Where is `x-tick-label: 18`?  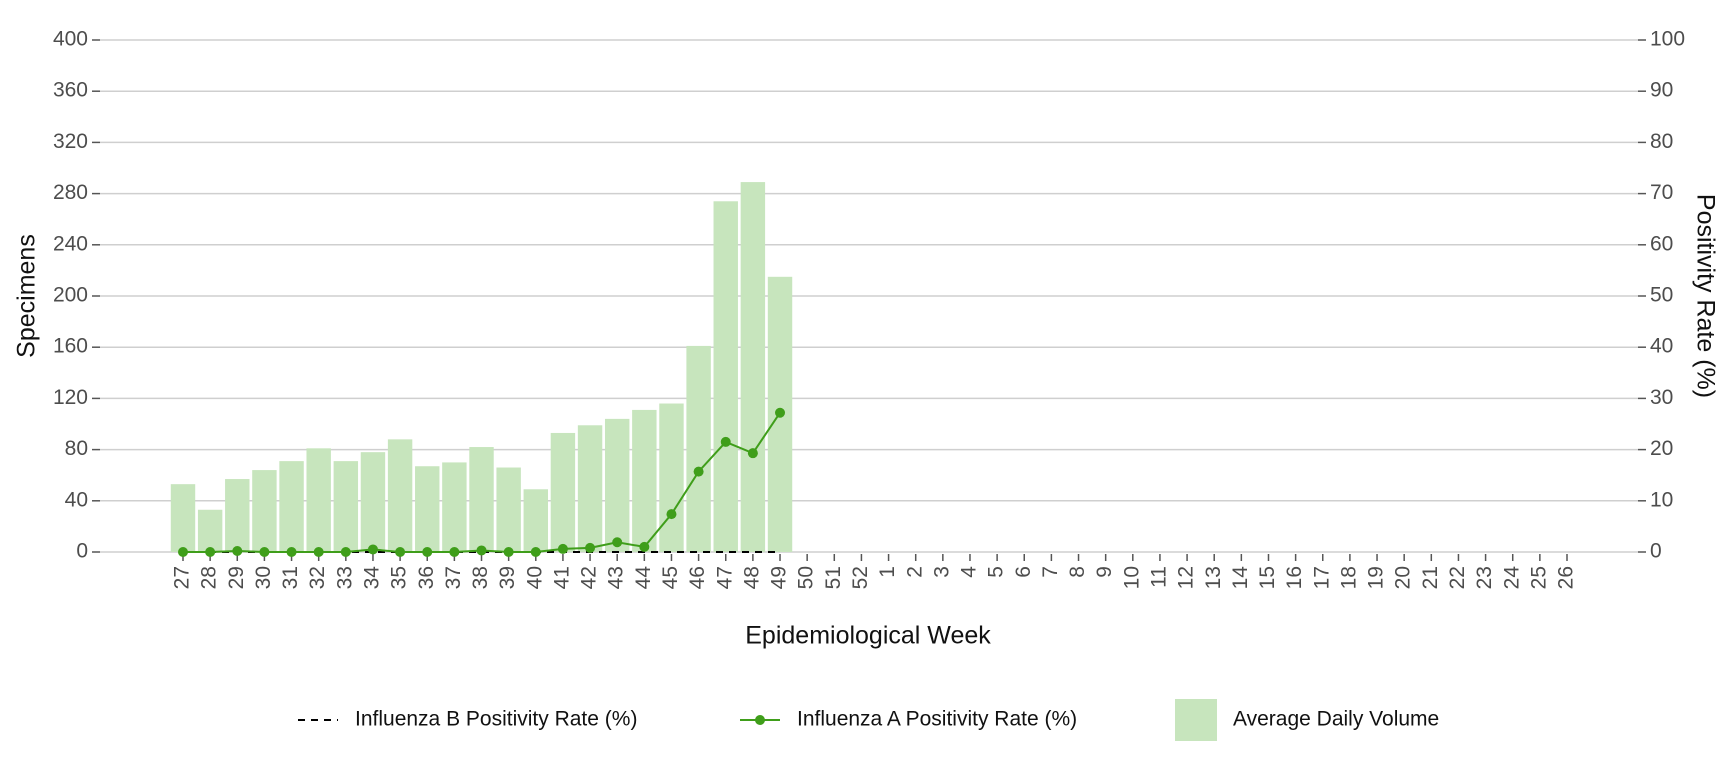
x-tick-label: 18 is located at coordinates (1348, 577).